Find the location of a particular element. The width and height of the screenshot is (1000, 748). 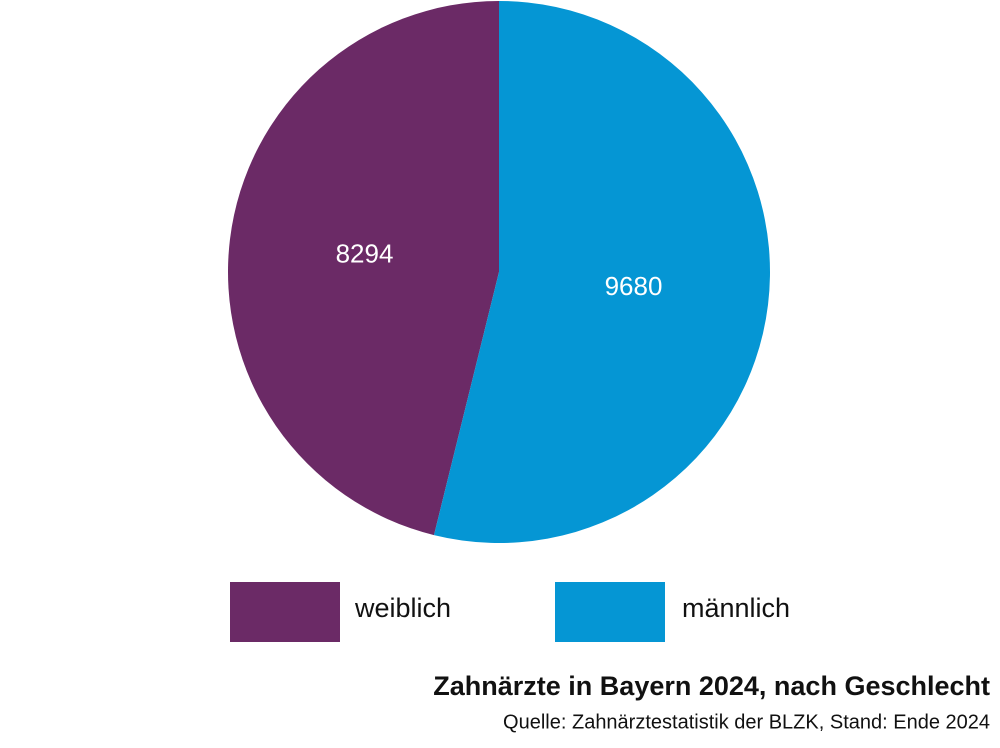

legend-label: männlich is located at coordinates (736, 608).